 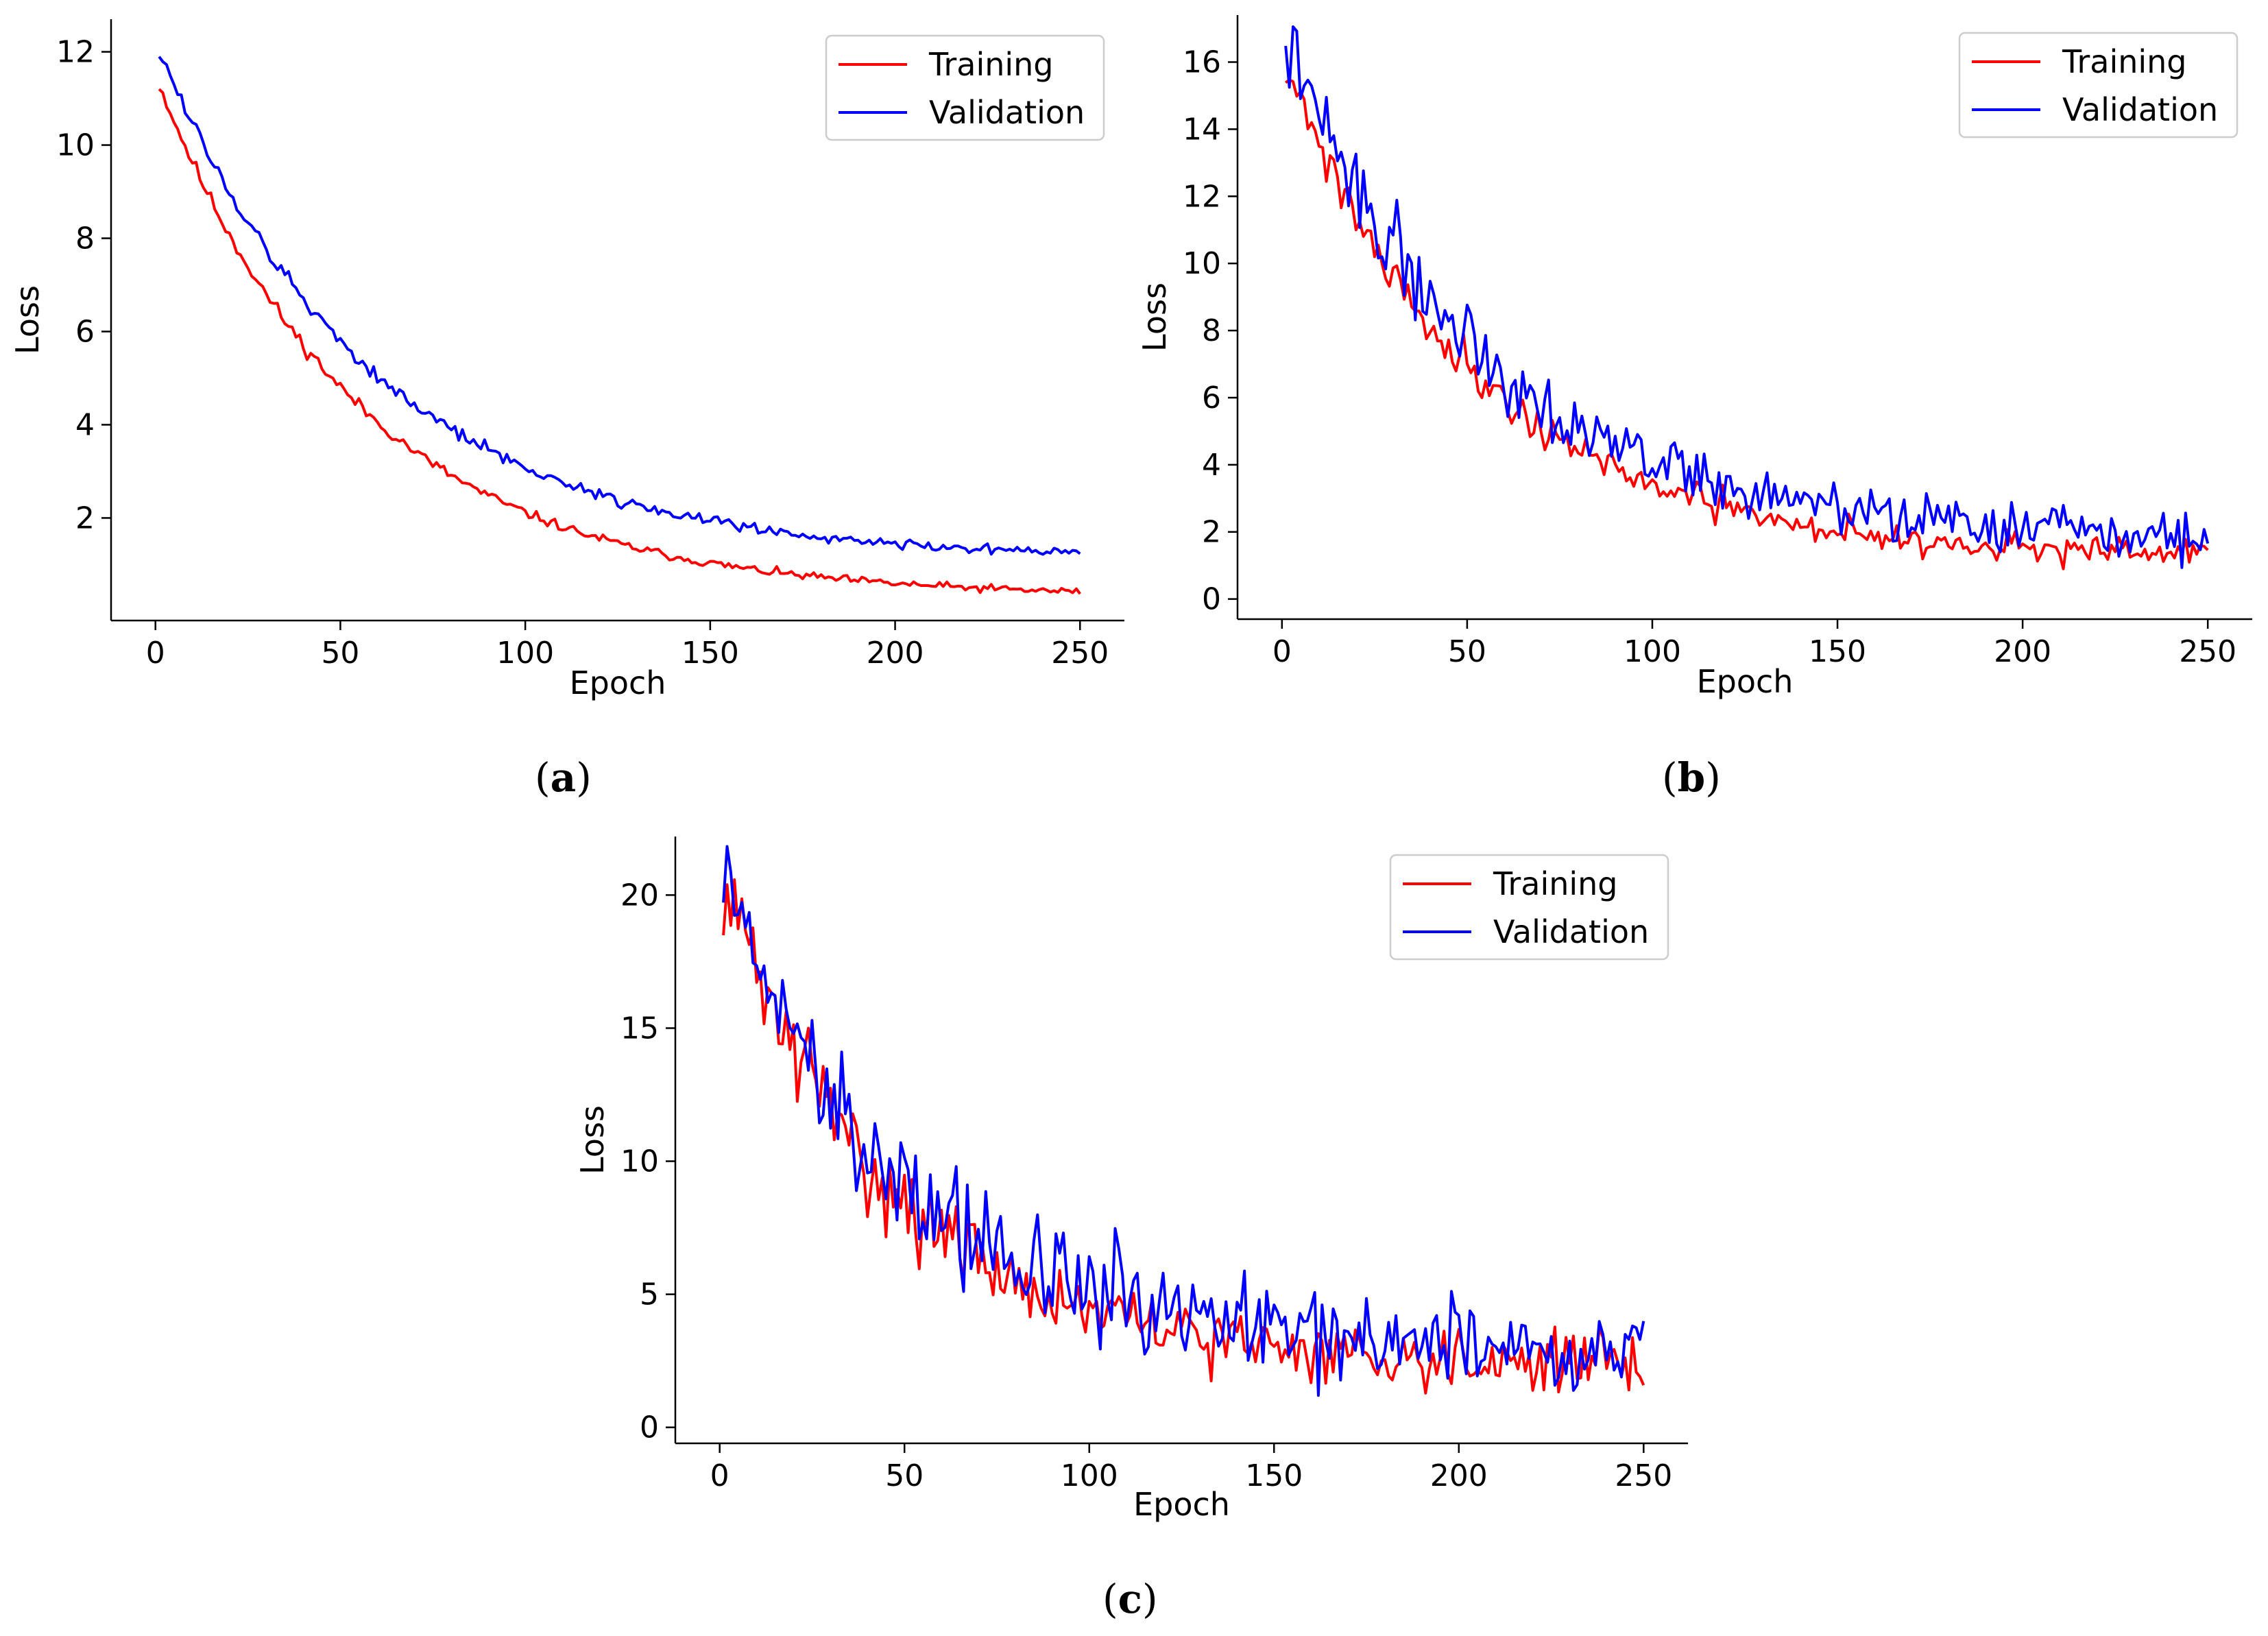 I want to click on x-tick-label-a-100: 100, so click(x=525, y=653).